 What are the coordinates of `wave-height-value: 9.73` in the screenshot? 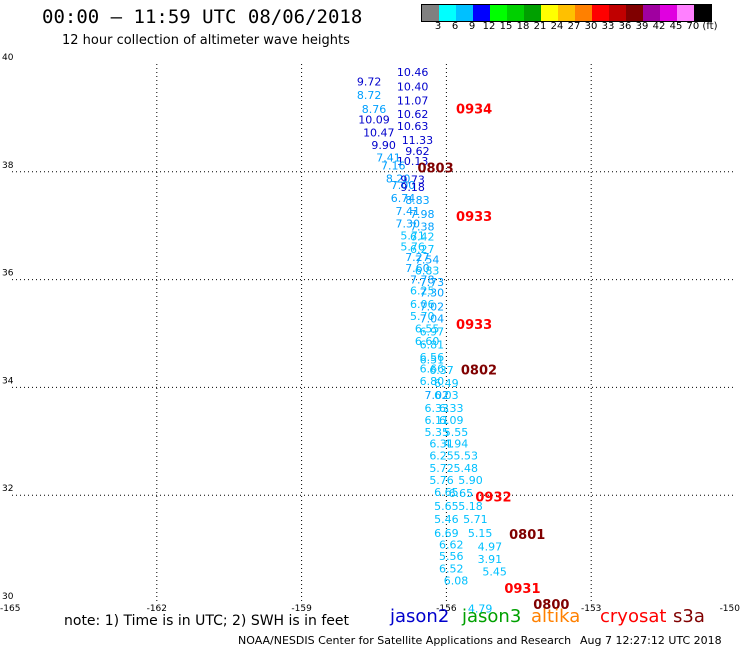 It's located at (412, 179).